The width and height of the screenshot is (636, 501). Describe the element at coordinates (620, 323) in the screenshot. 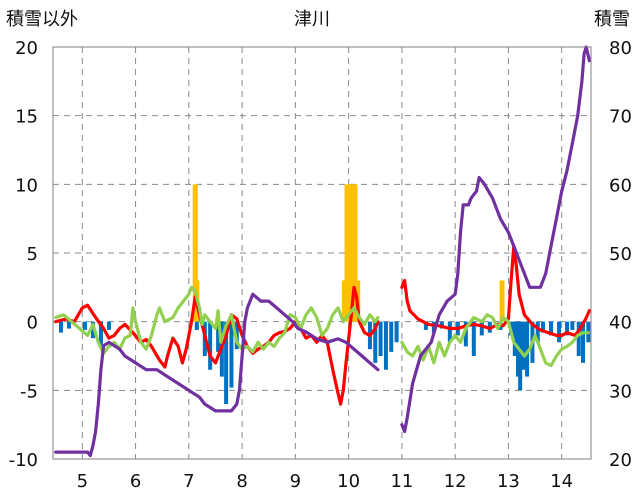

I see `y-right-tick-label: 40` at that location.